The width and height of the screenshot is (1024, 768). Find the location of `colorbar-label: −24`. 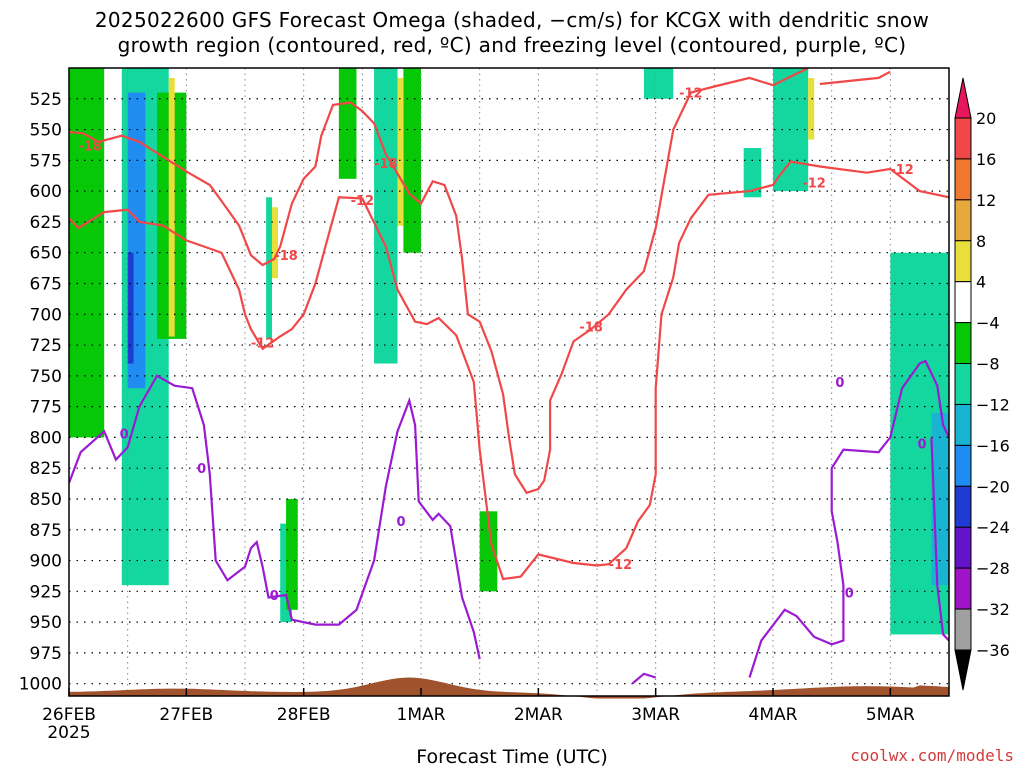

colorbar-label: −24 is located at coordinates (993, 527).